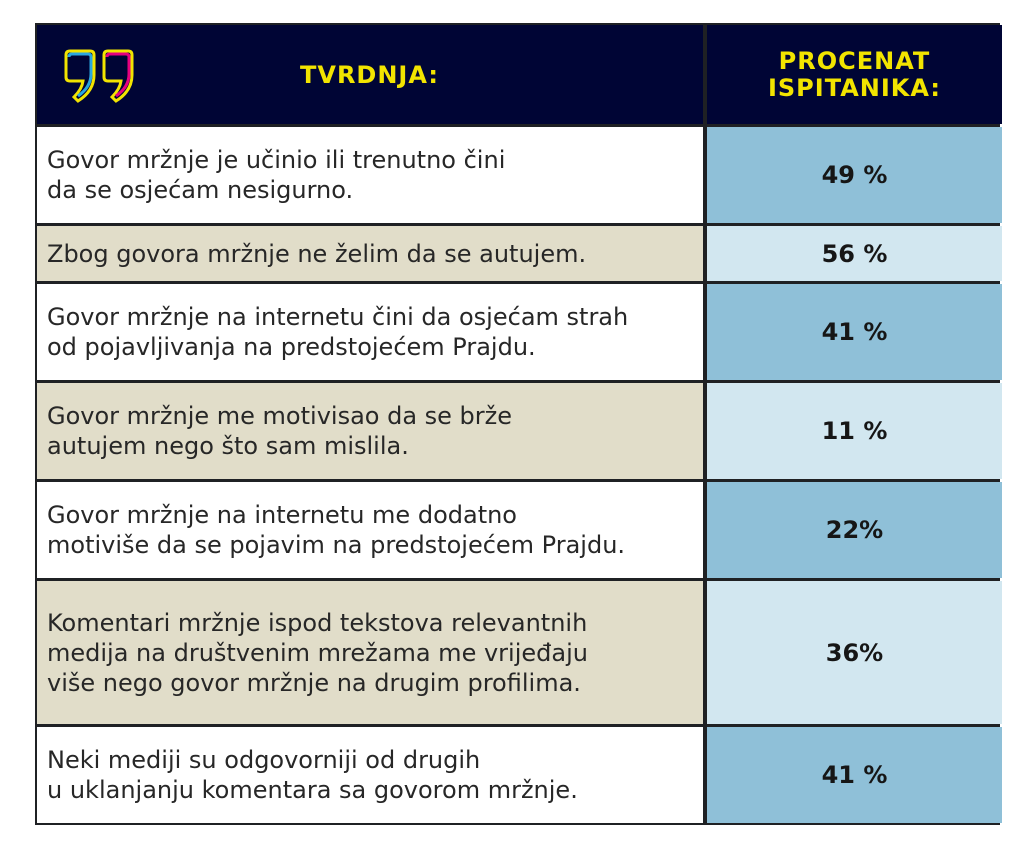 This screenshot has width=1024, height=850. Describe the element at coordinates (854, 530) in the screenshot. I see `percent-cell: 22%` at that location.